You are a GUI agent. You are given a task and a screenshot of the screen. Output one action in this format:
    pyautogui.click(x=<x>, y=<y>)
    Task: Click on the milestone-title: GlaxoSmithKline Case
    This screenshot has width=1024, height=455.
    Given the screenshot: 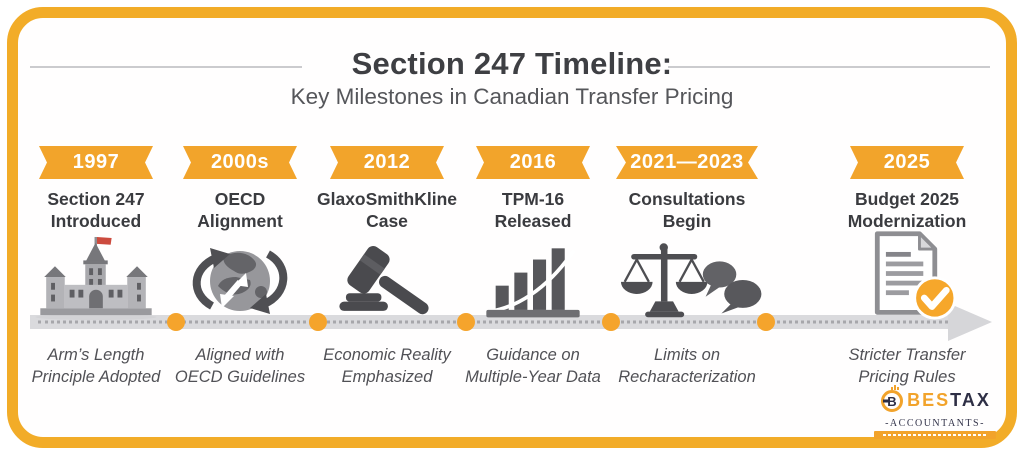 What is the action you would take?
    pyautogui.click(x=387, y=210)
    